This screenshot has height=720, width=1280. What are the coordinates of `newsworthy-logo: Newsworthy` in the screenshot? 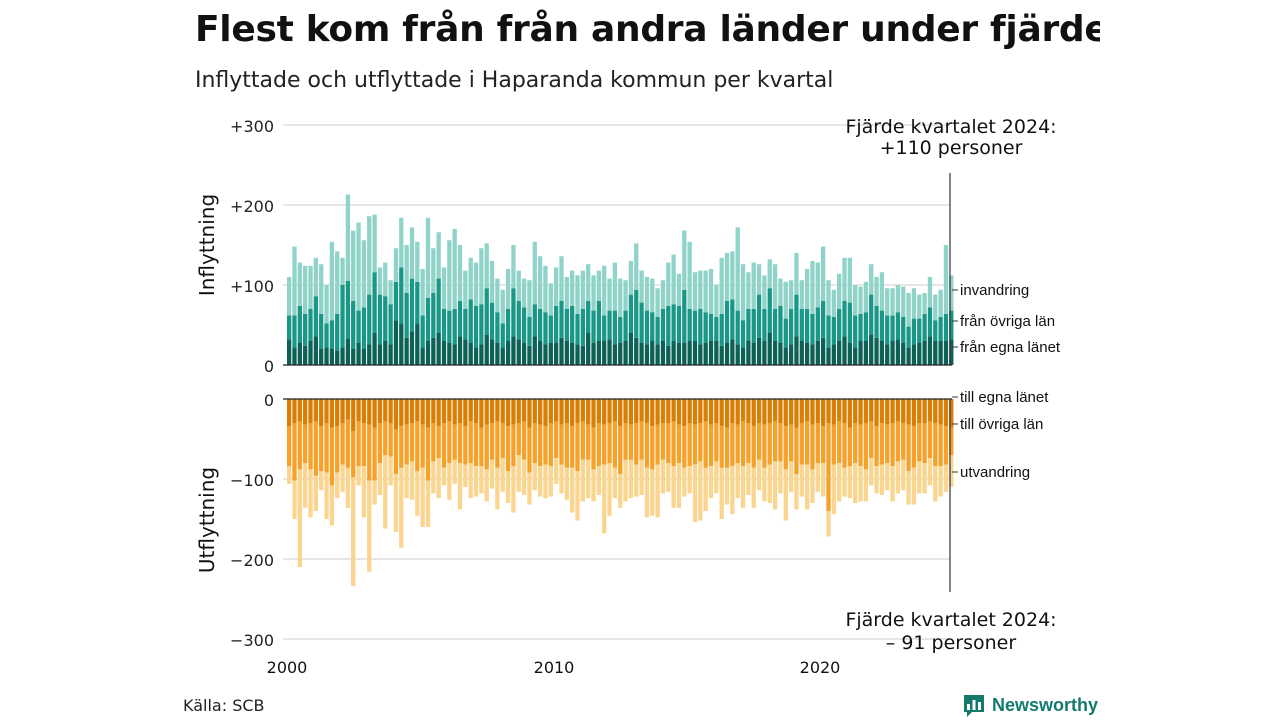 It's located at (1030, 705).